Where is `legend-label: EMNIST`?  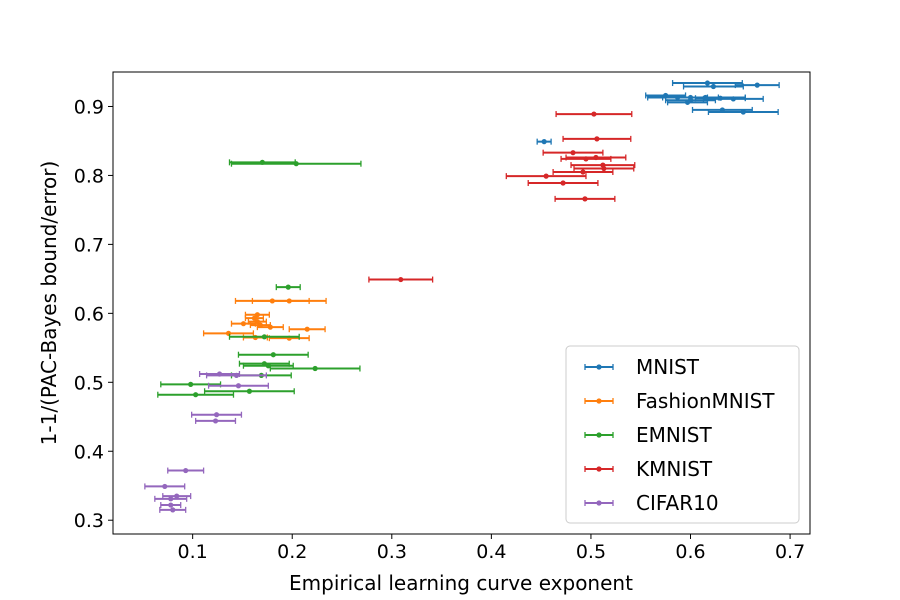
legend-label: EMNIST is located at coordinates (674, 435).